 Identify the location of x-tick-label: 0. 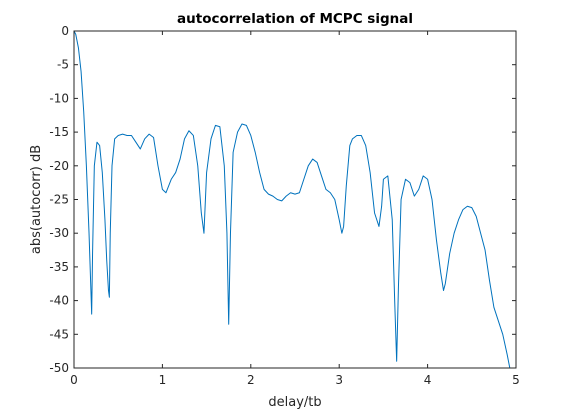
(74, 380).